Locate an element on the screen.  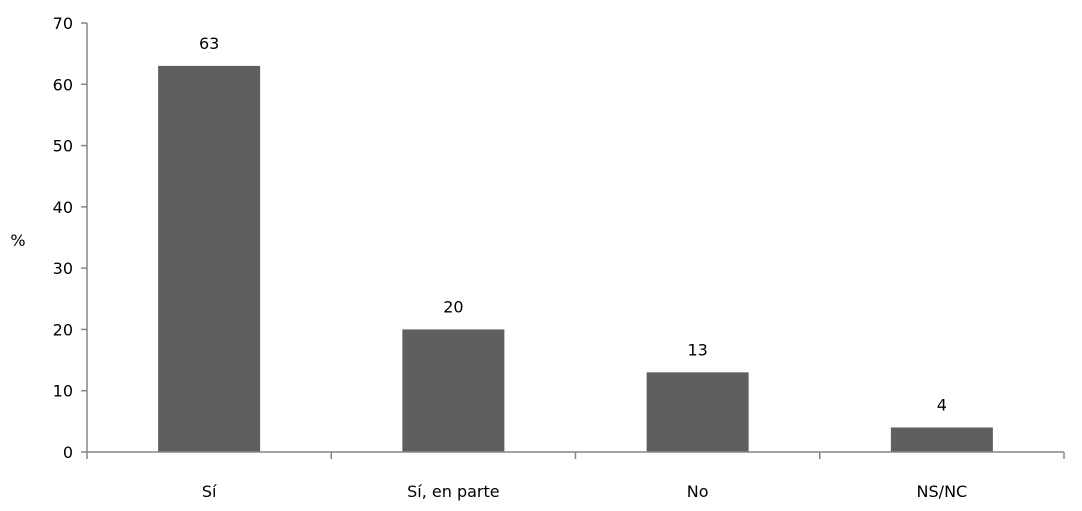
y-tick-label: 30 is located at coordinates (63, 268).